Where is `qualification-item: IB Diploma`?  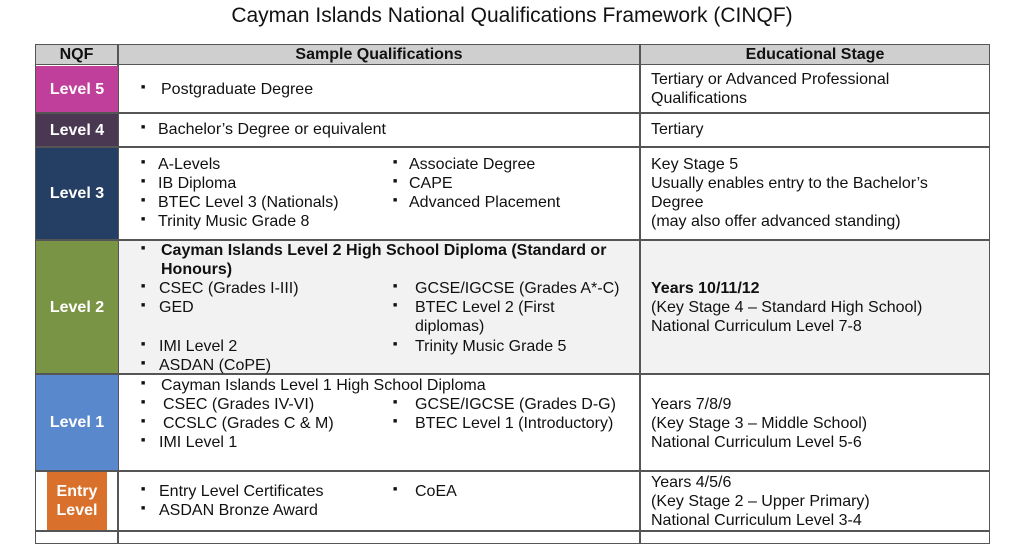 qualification-item: IB Diploma is located at coordinates (197, 183).